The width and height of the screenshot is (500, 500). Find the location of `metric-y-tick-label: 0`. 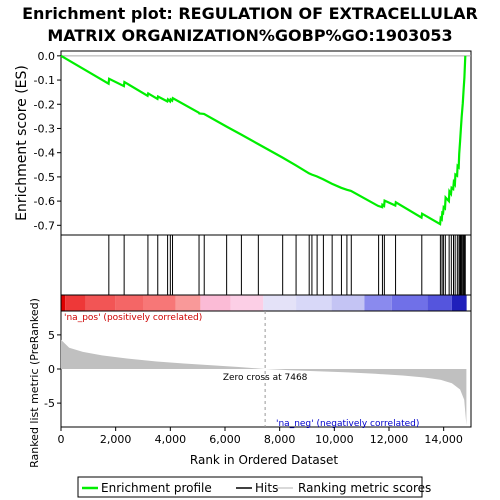

metric-y-tick-label: 0 is located at coordinates (51, 369).